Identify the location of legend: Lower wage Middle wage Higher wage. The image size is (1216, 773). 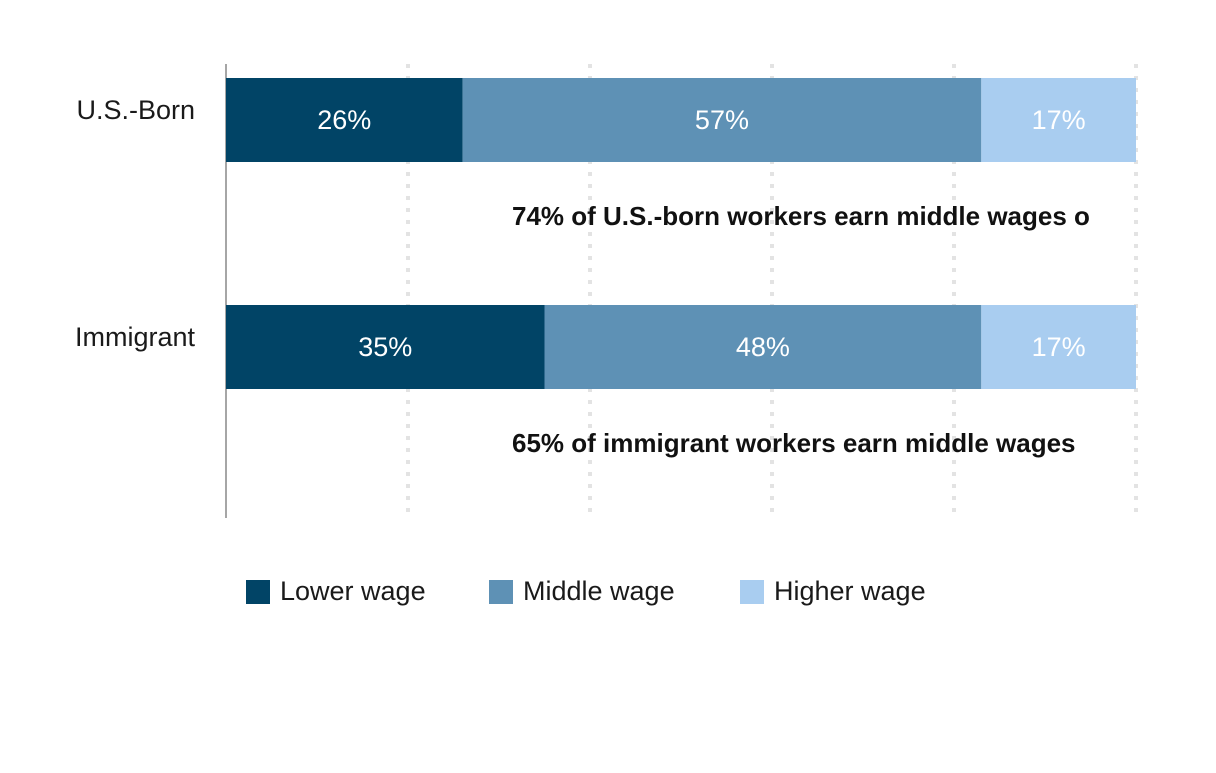
(586, 591).